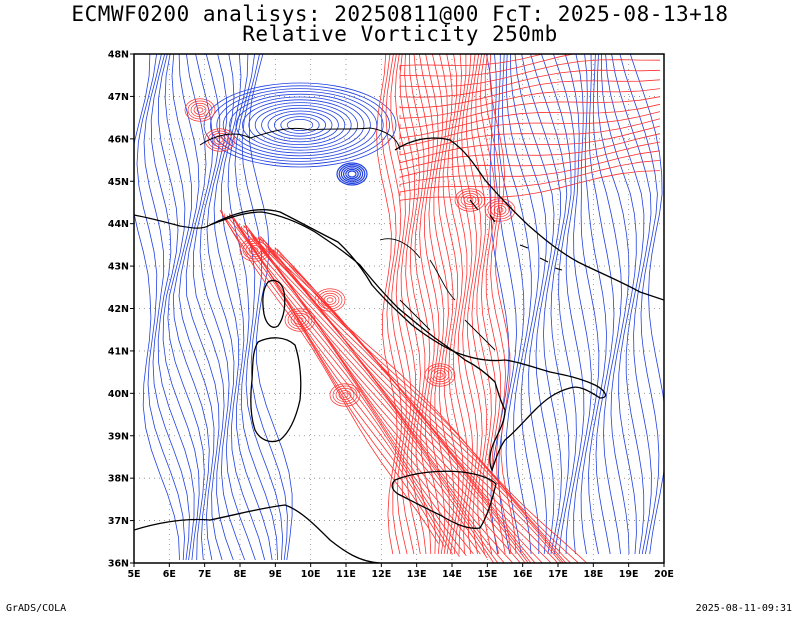  I want to click on italy-internal-borders, so click(437, 294).